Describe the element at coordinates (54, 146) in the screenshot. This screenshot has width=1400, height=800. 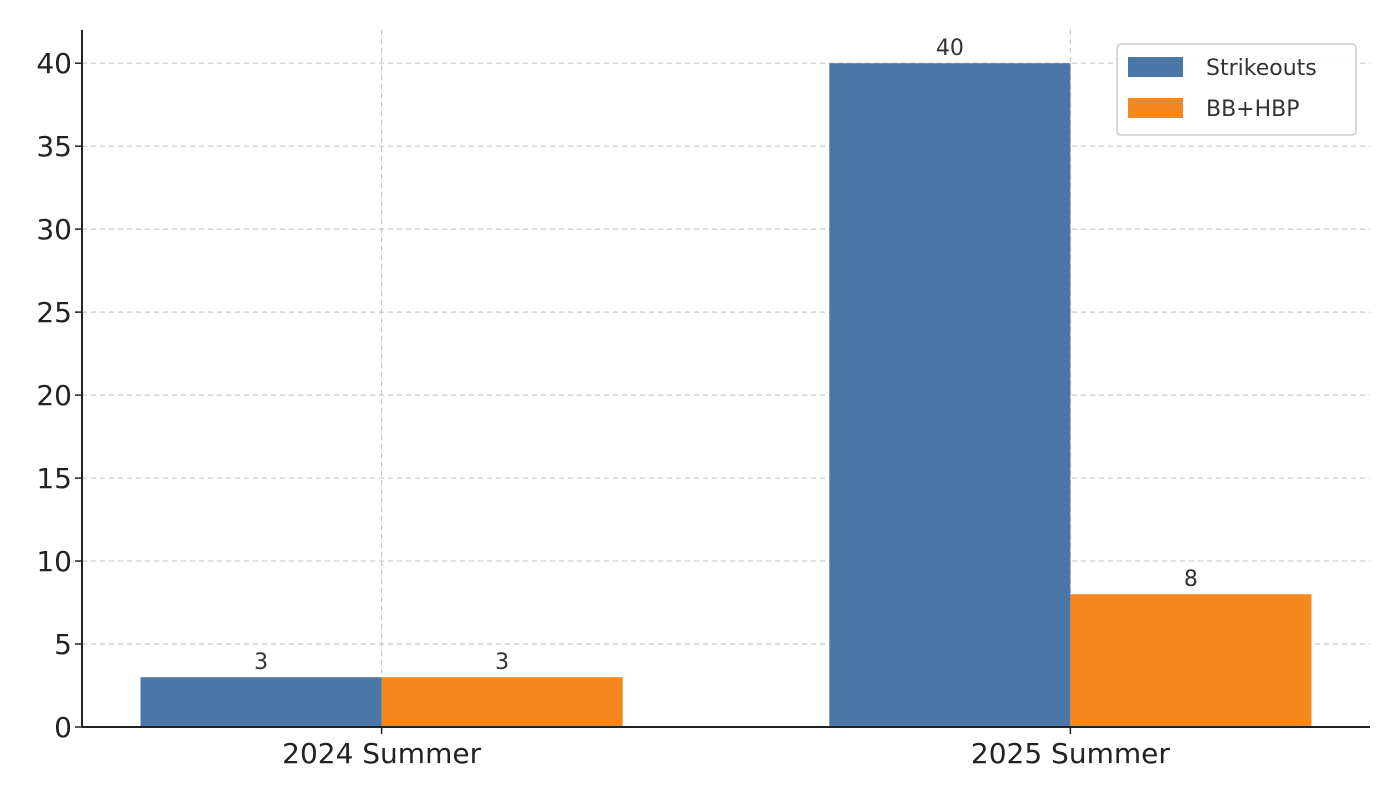
I see `y-tick-label: 35` at that location.